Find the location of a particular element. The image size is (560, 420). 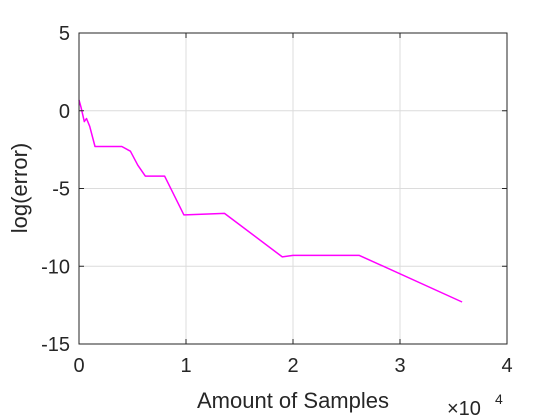

y-tick-label: -5 is located at coordinates (61, 190).